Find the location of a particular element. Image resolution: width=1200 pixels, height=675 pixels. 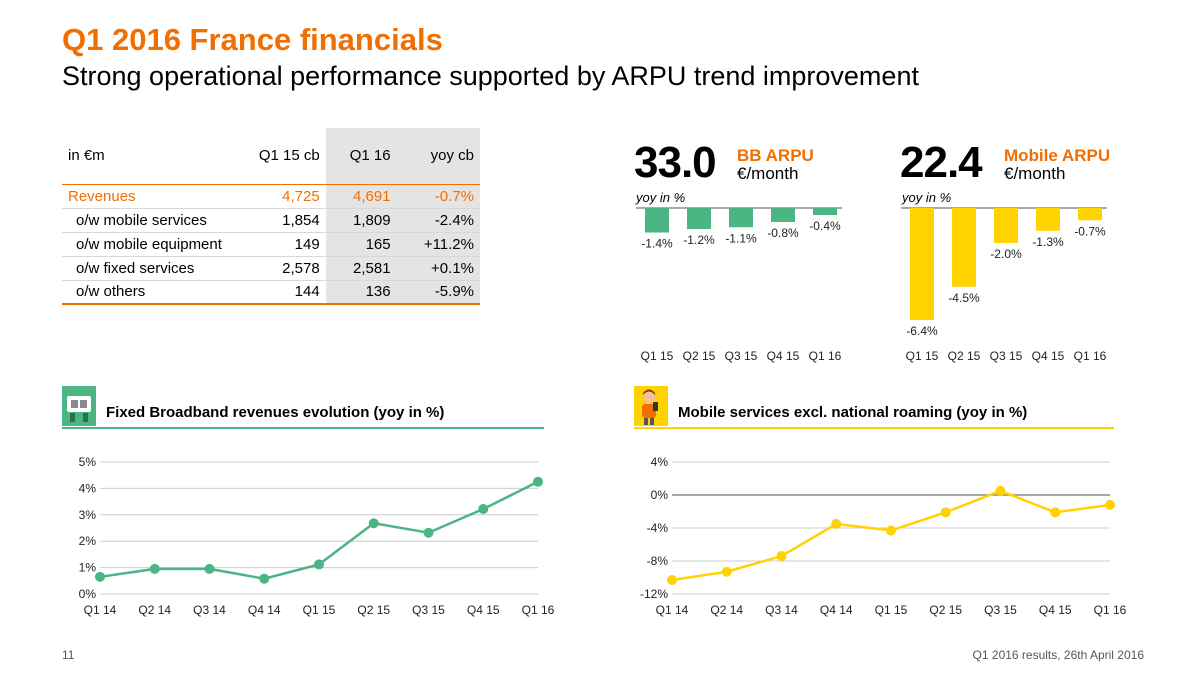

y-tick-label: -12% is located at coordinates (654, 594).